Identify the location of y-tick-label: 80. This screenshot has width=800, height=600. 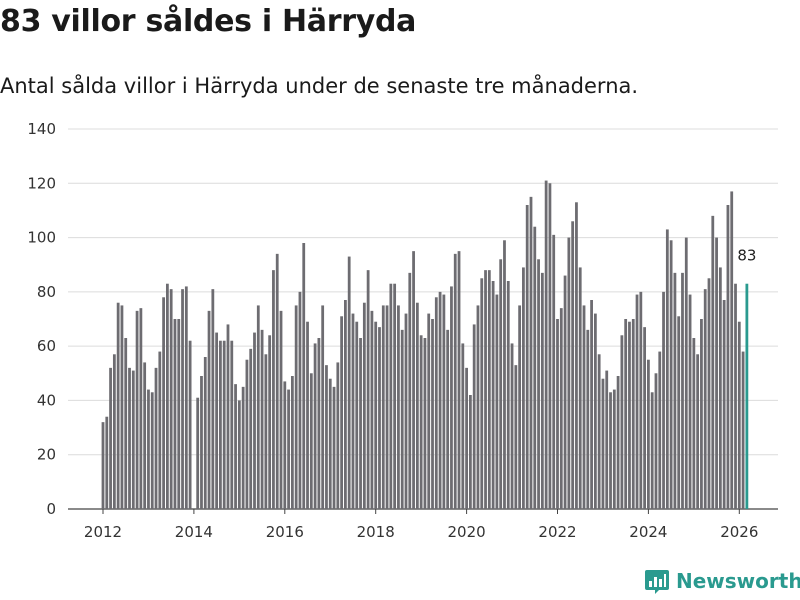
(46, 292).